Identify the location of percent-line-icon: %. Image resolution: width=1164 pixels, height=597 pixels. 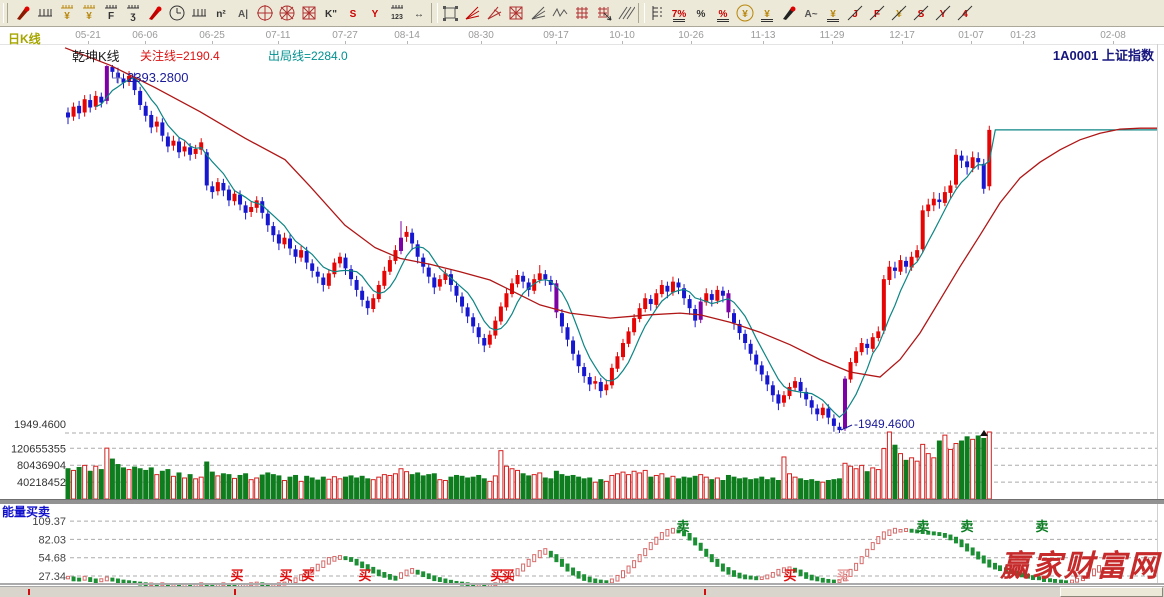
(723, 13).